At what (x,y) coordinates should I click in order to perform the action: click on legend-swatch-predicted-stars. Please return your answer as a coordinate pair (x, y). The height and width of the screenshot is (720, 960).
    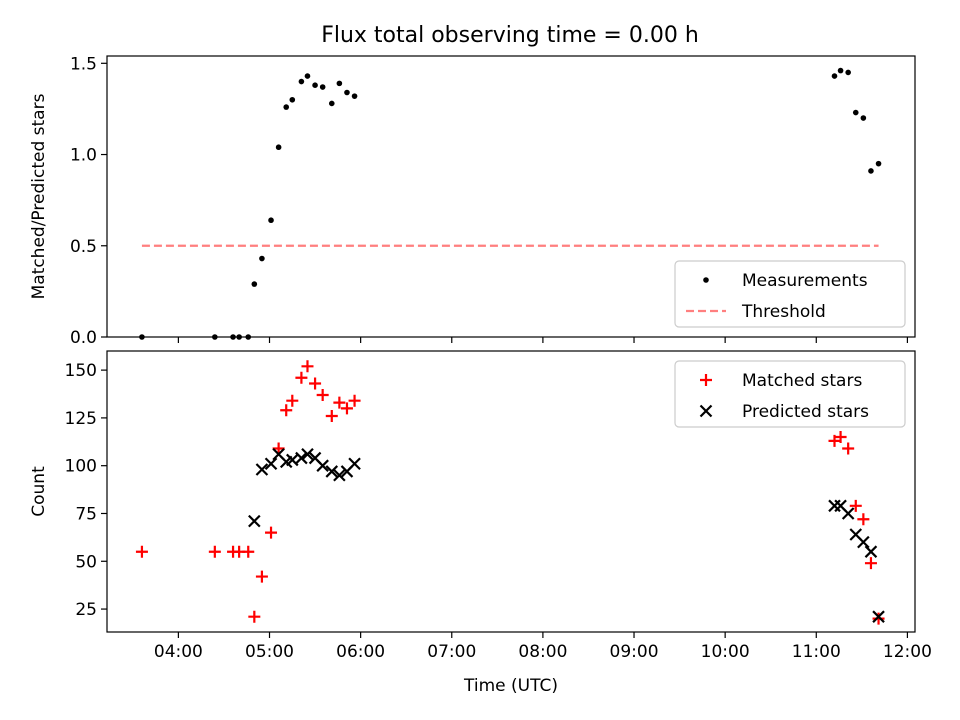
    Looking at the image, I should click on (706, 411).